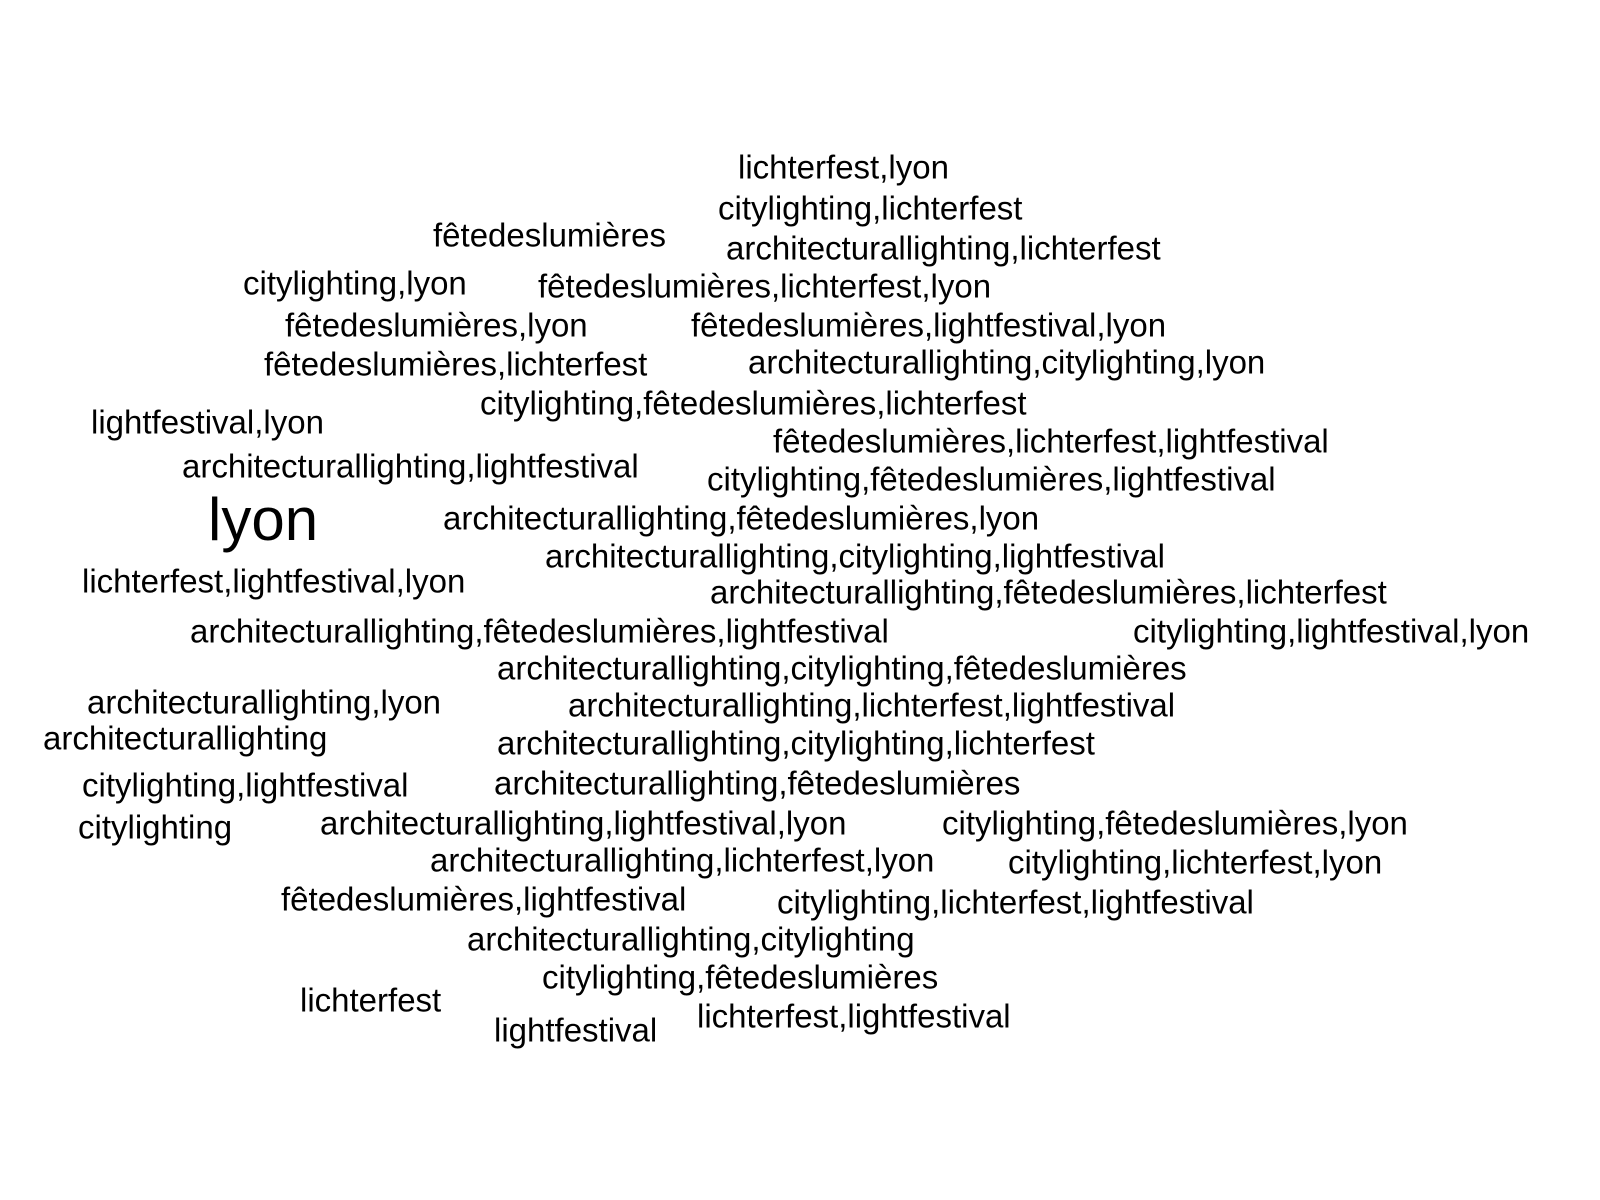 This screenshot has height=1200, width=1600. I want to click on cloud-word: citylighting,lyon, so click(355, 283).